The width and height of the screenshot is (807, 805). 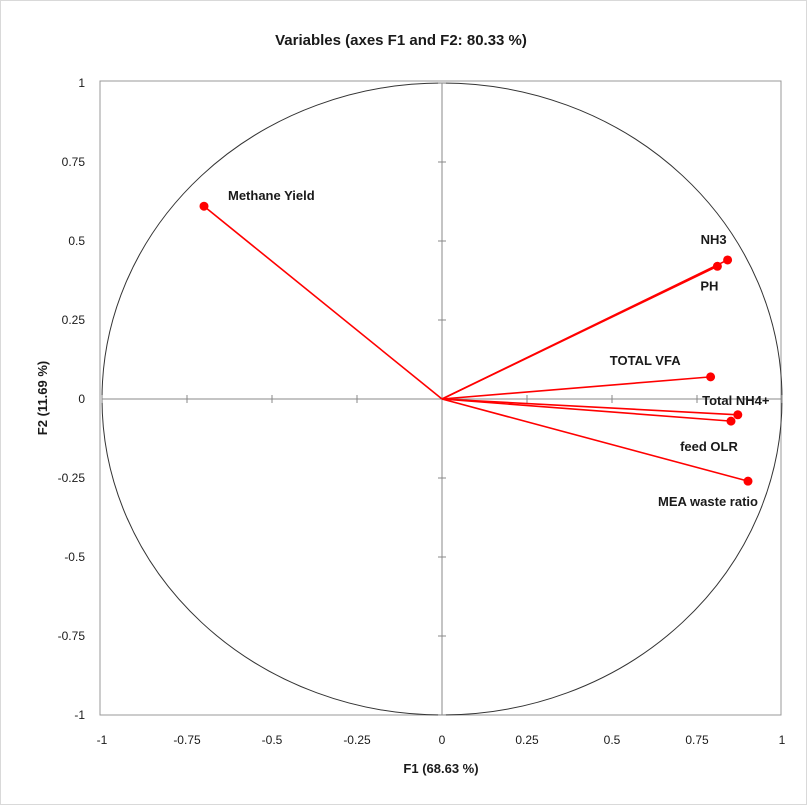 I want to click on point-label: TOTAL VFA, so click(x=645, y=360).